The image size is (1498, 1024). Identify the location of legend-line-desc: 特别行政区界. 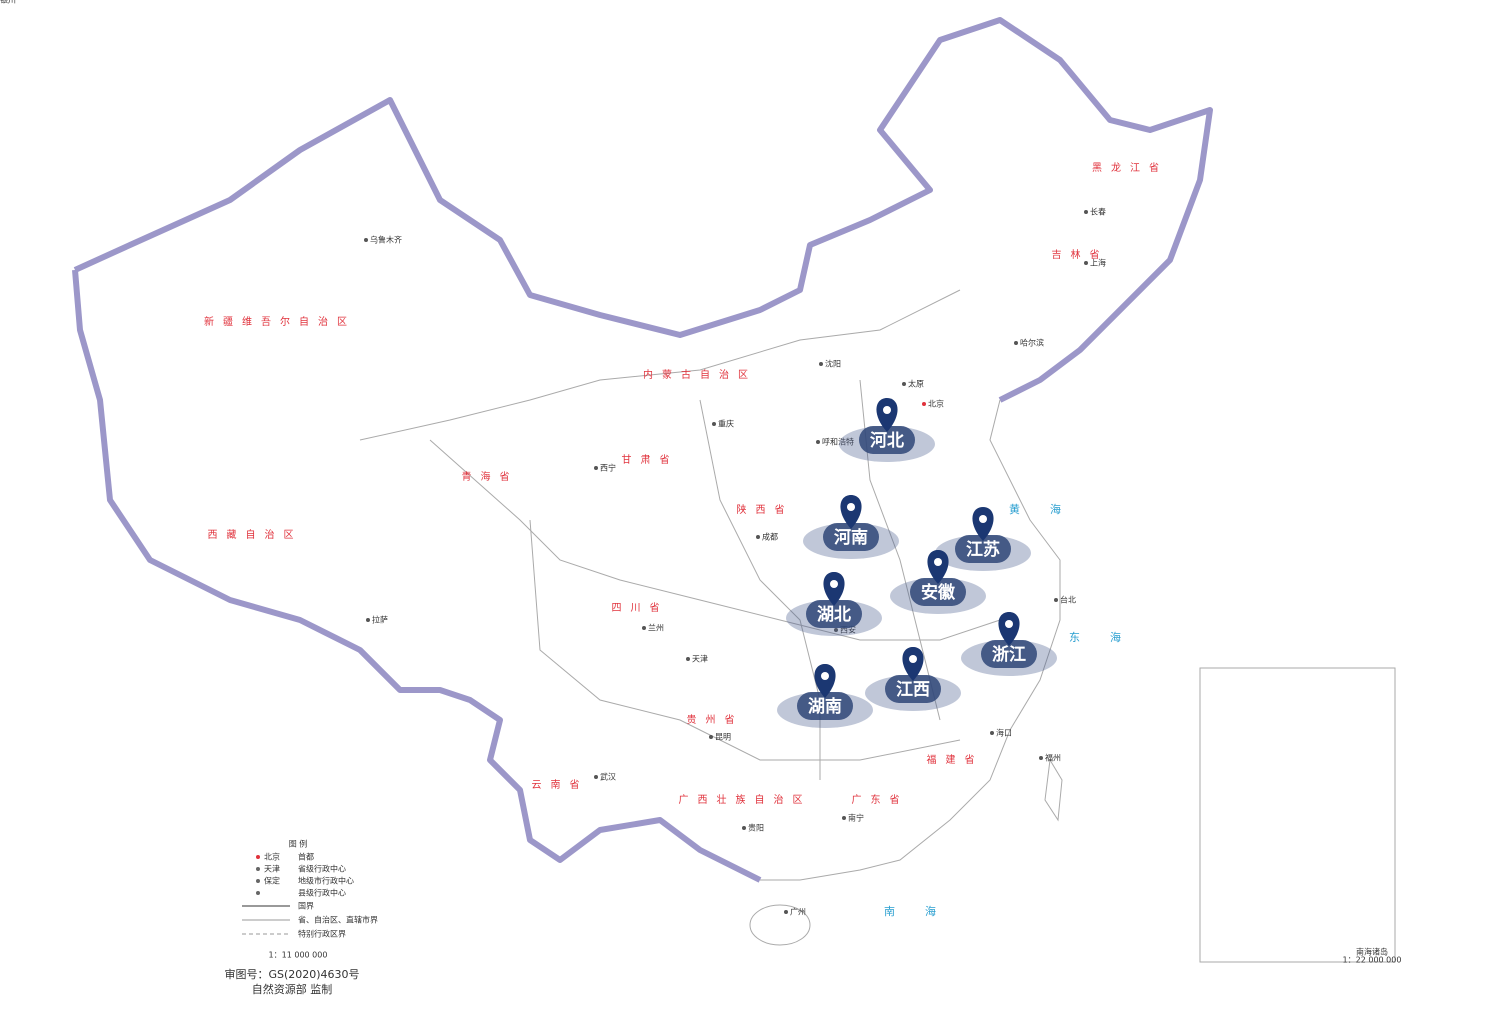
(322, 934).